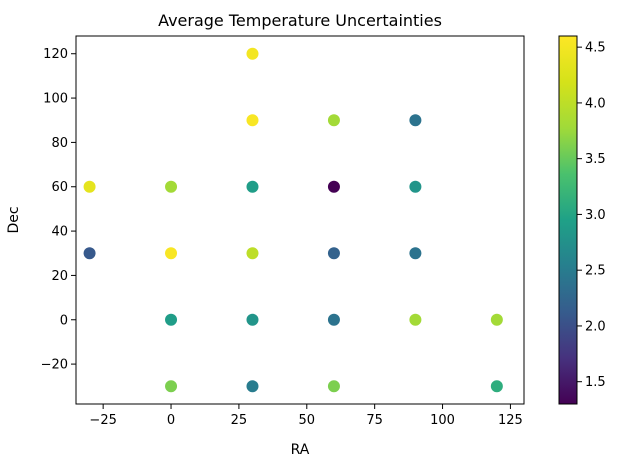  I want to click on colorbar-tick-label: 4.5, so click(595, 48).